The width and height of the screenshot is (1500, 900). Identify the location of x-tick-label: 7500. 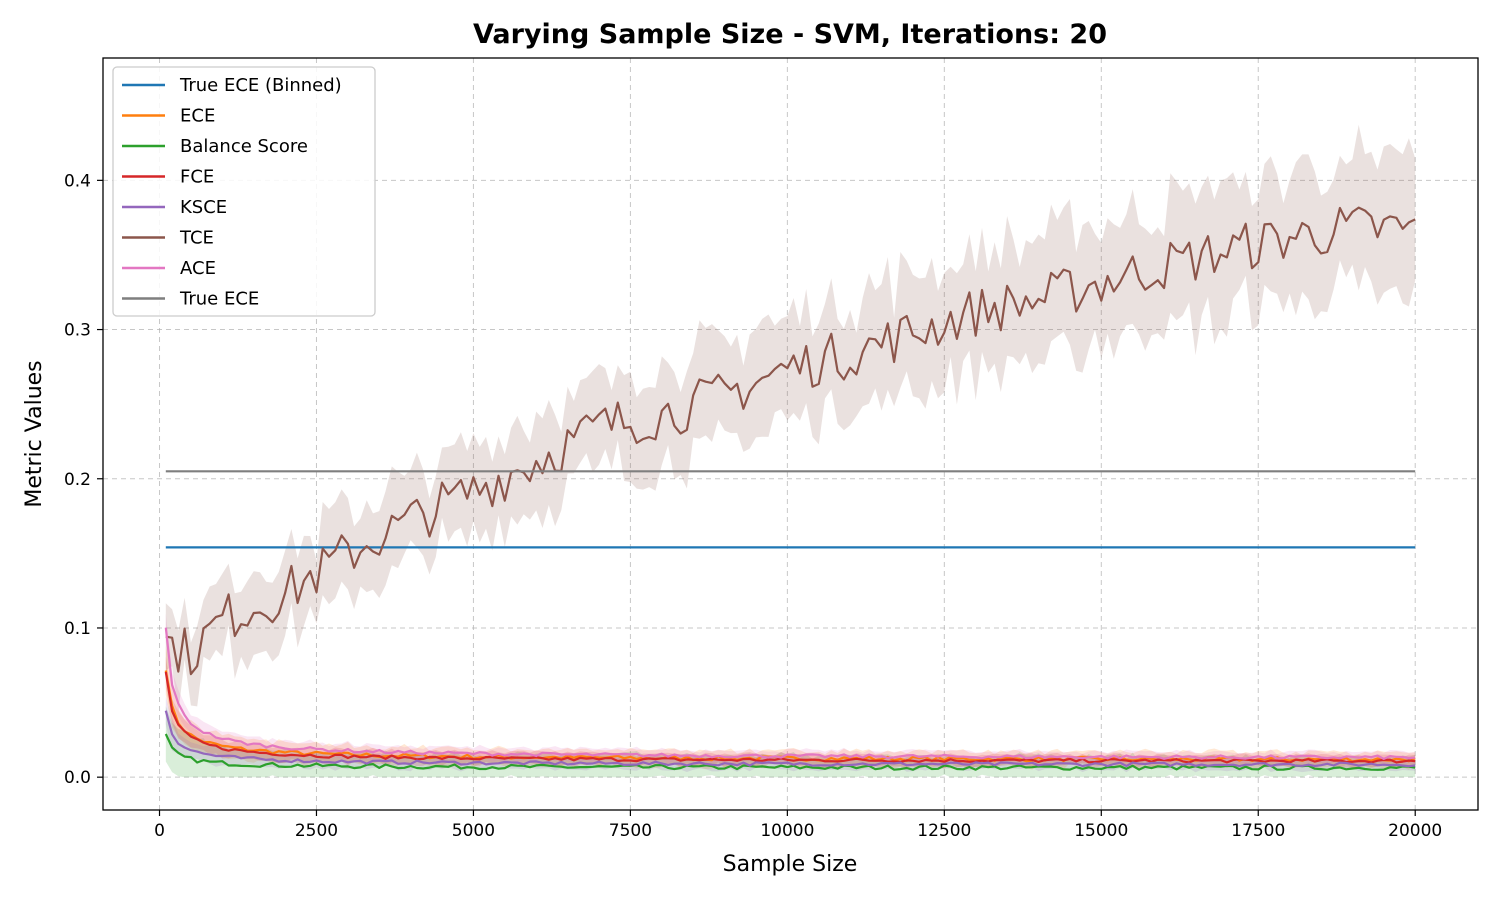
(630, 831).